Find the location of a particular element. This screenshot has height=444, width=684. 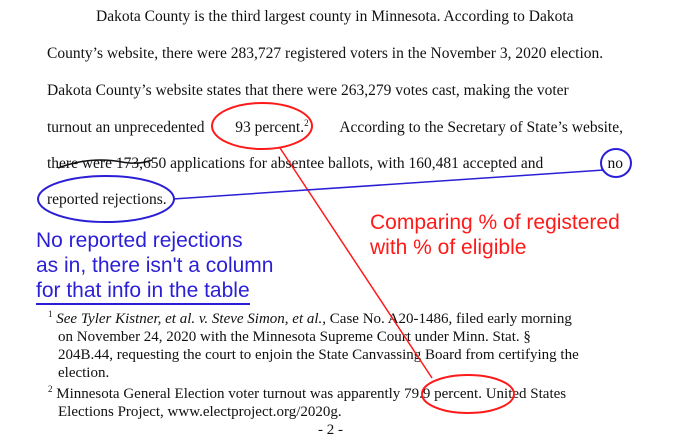

footnote-1-line-4: election. is located at coordinates (83, 373).